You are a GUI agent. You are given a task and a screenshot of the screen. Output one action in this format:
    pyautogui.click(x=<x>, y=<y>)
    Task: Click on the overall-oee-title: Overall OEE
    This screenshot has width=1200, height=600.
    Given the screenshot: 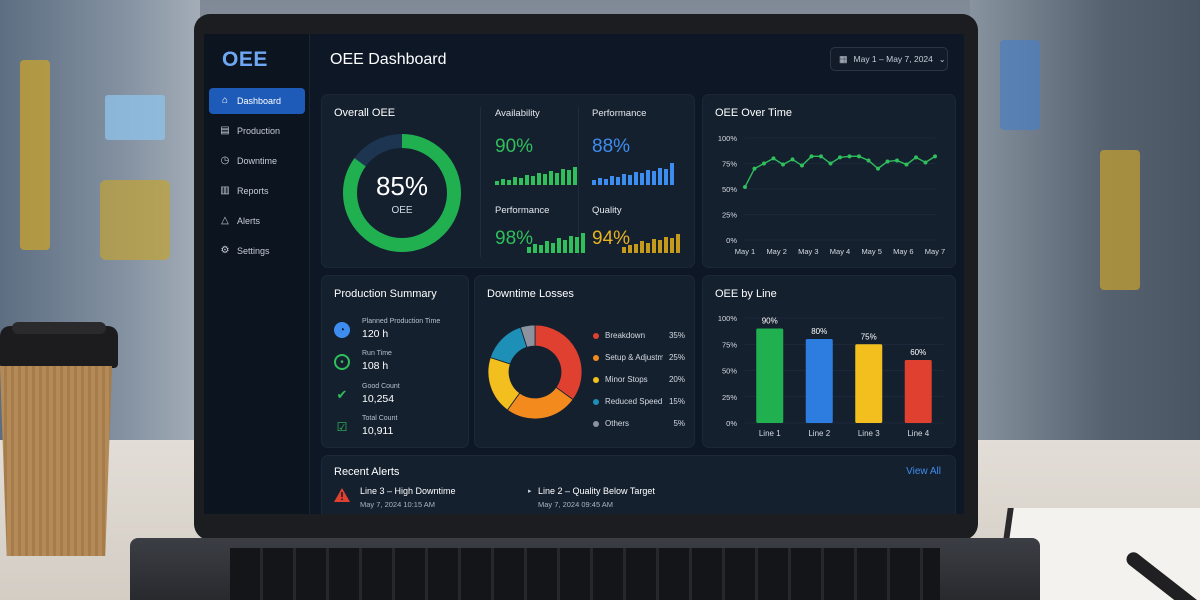 What is the action you would take?
    pyautogui.click(x=365, y=113)
    